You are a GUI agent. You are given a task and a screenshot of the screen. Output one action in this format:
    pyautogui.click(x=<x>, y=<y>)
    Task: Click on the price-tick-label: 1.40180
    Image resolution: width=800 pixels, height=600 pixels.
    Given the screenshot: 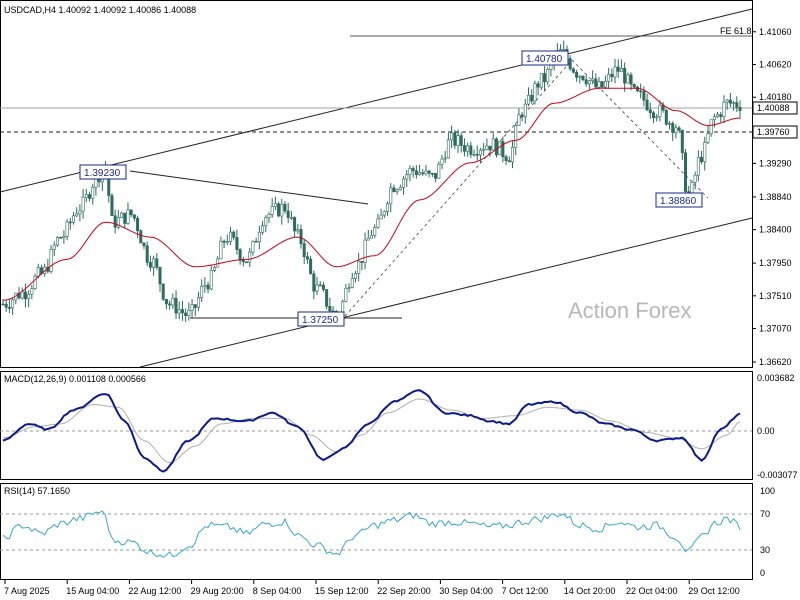 What is the action you would take?
    pyautogui.click(x=775, y=97)
    